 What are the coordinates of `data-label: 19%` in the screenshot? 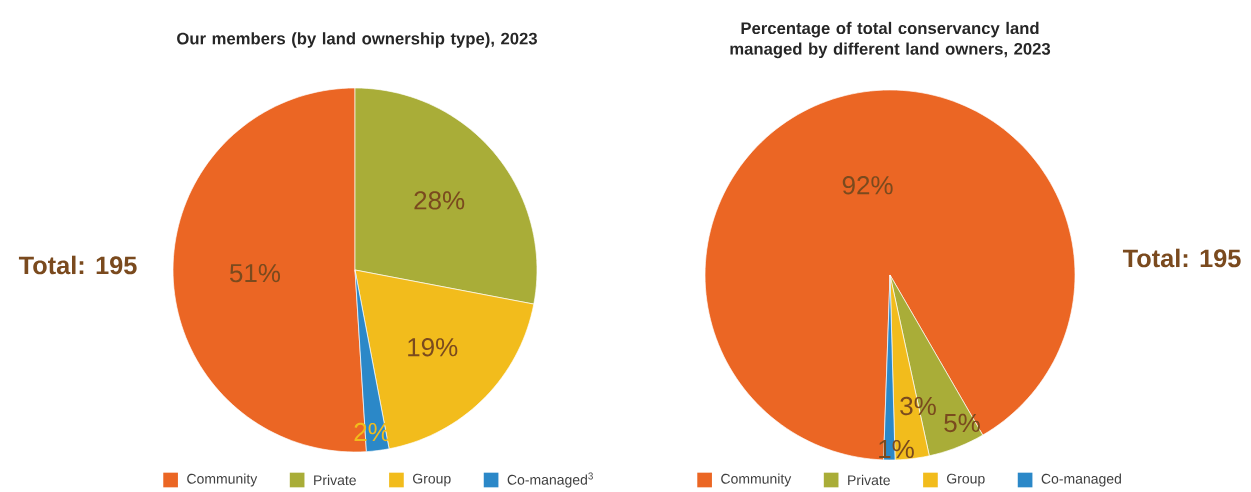 It's located at (433, 347).